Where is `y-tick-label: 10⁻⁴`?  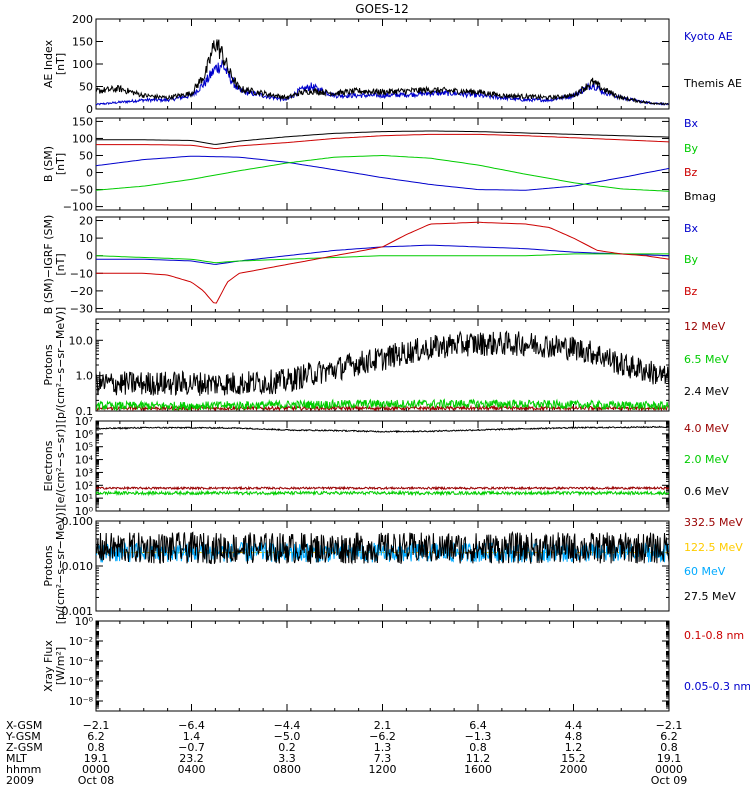 y-tick-label: 10⁻⁴ is located at coordinates (81, 661).